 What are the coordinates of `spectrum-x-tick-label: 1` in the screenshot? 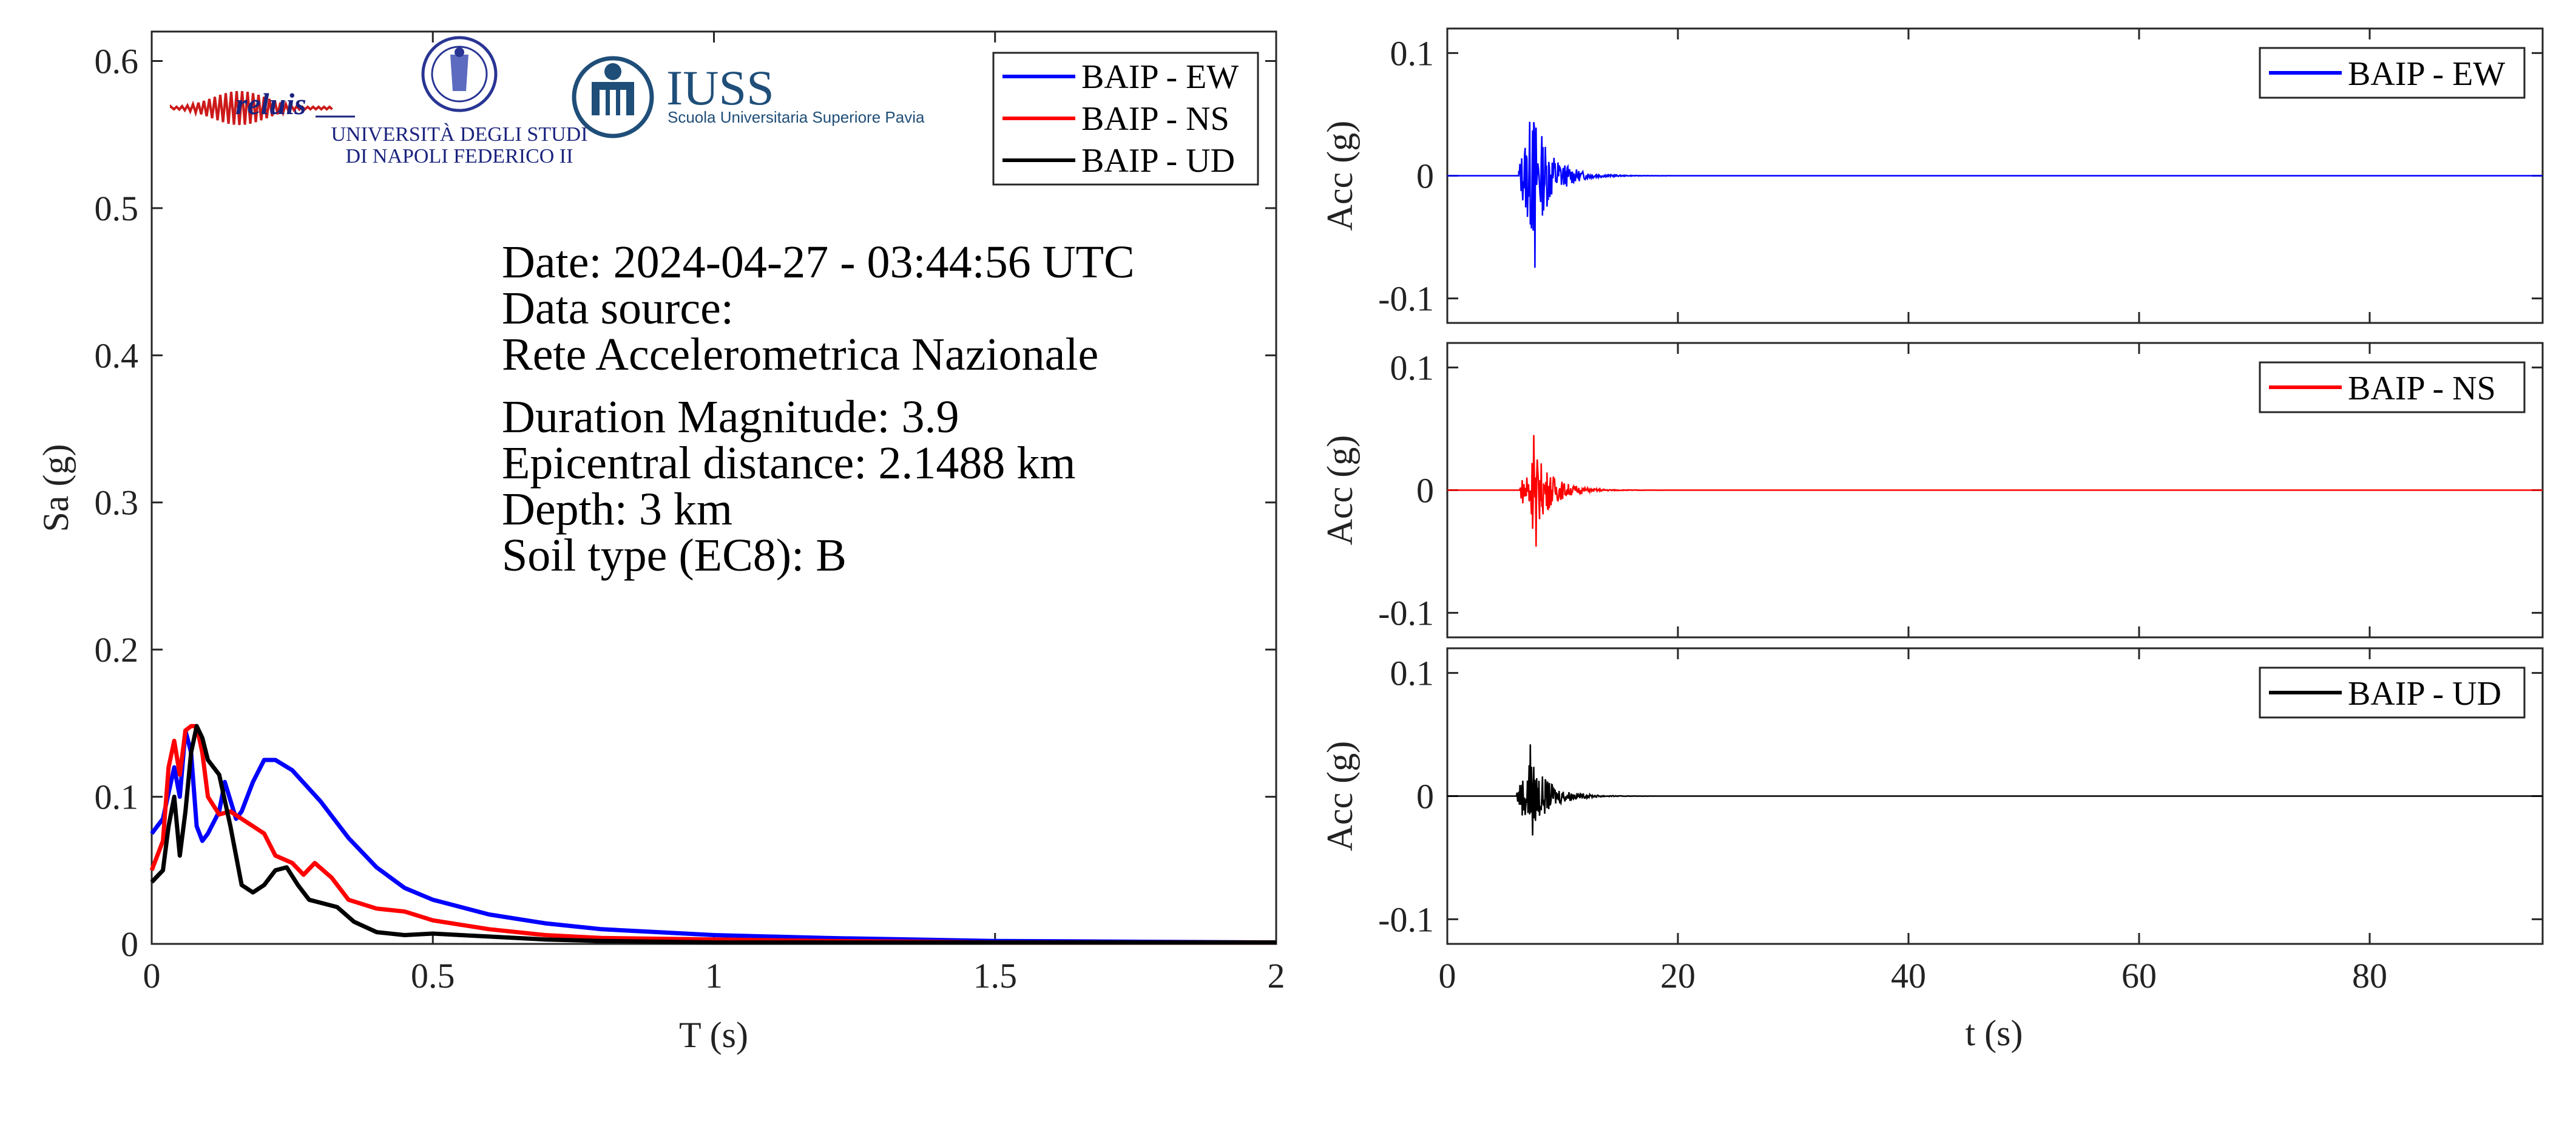 It's located at (714, 975).